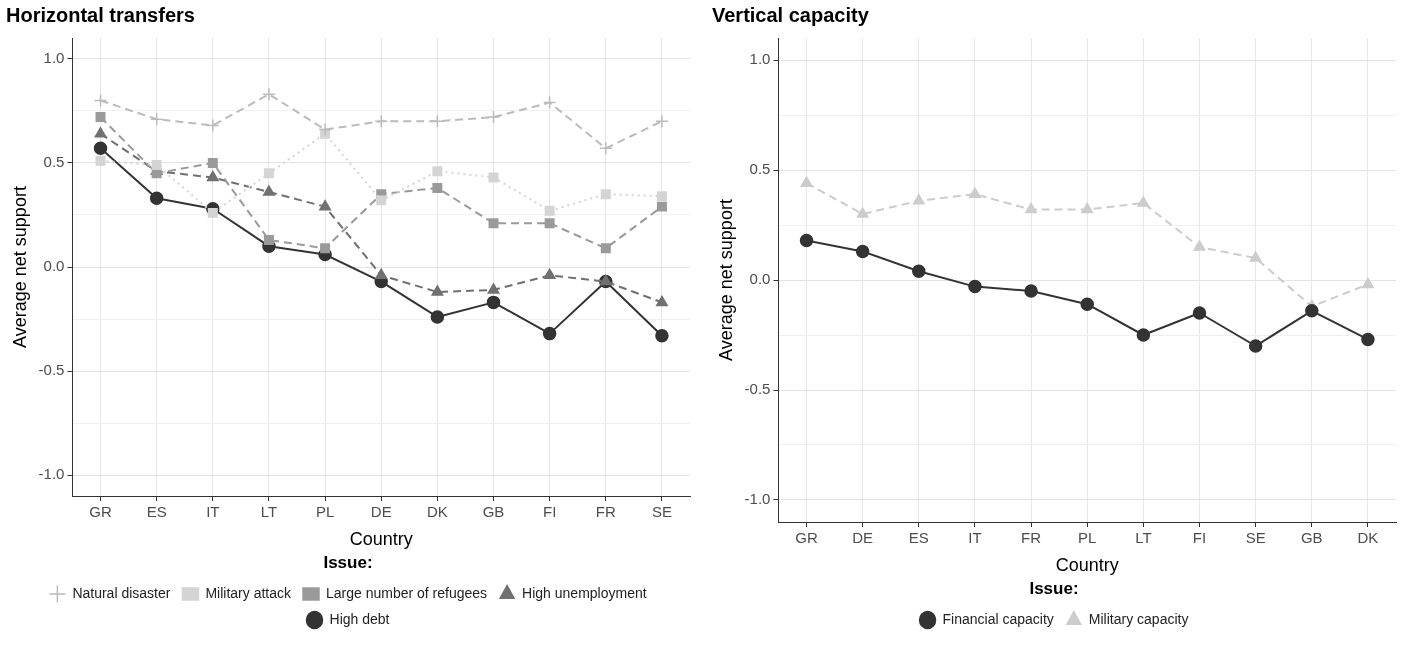  Describe the element at coordinates (1138, 618) in the screenshot. I see `legend-label: Military capacity` at that location.